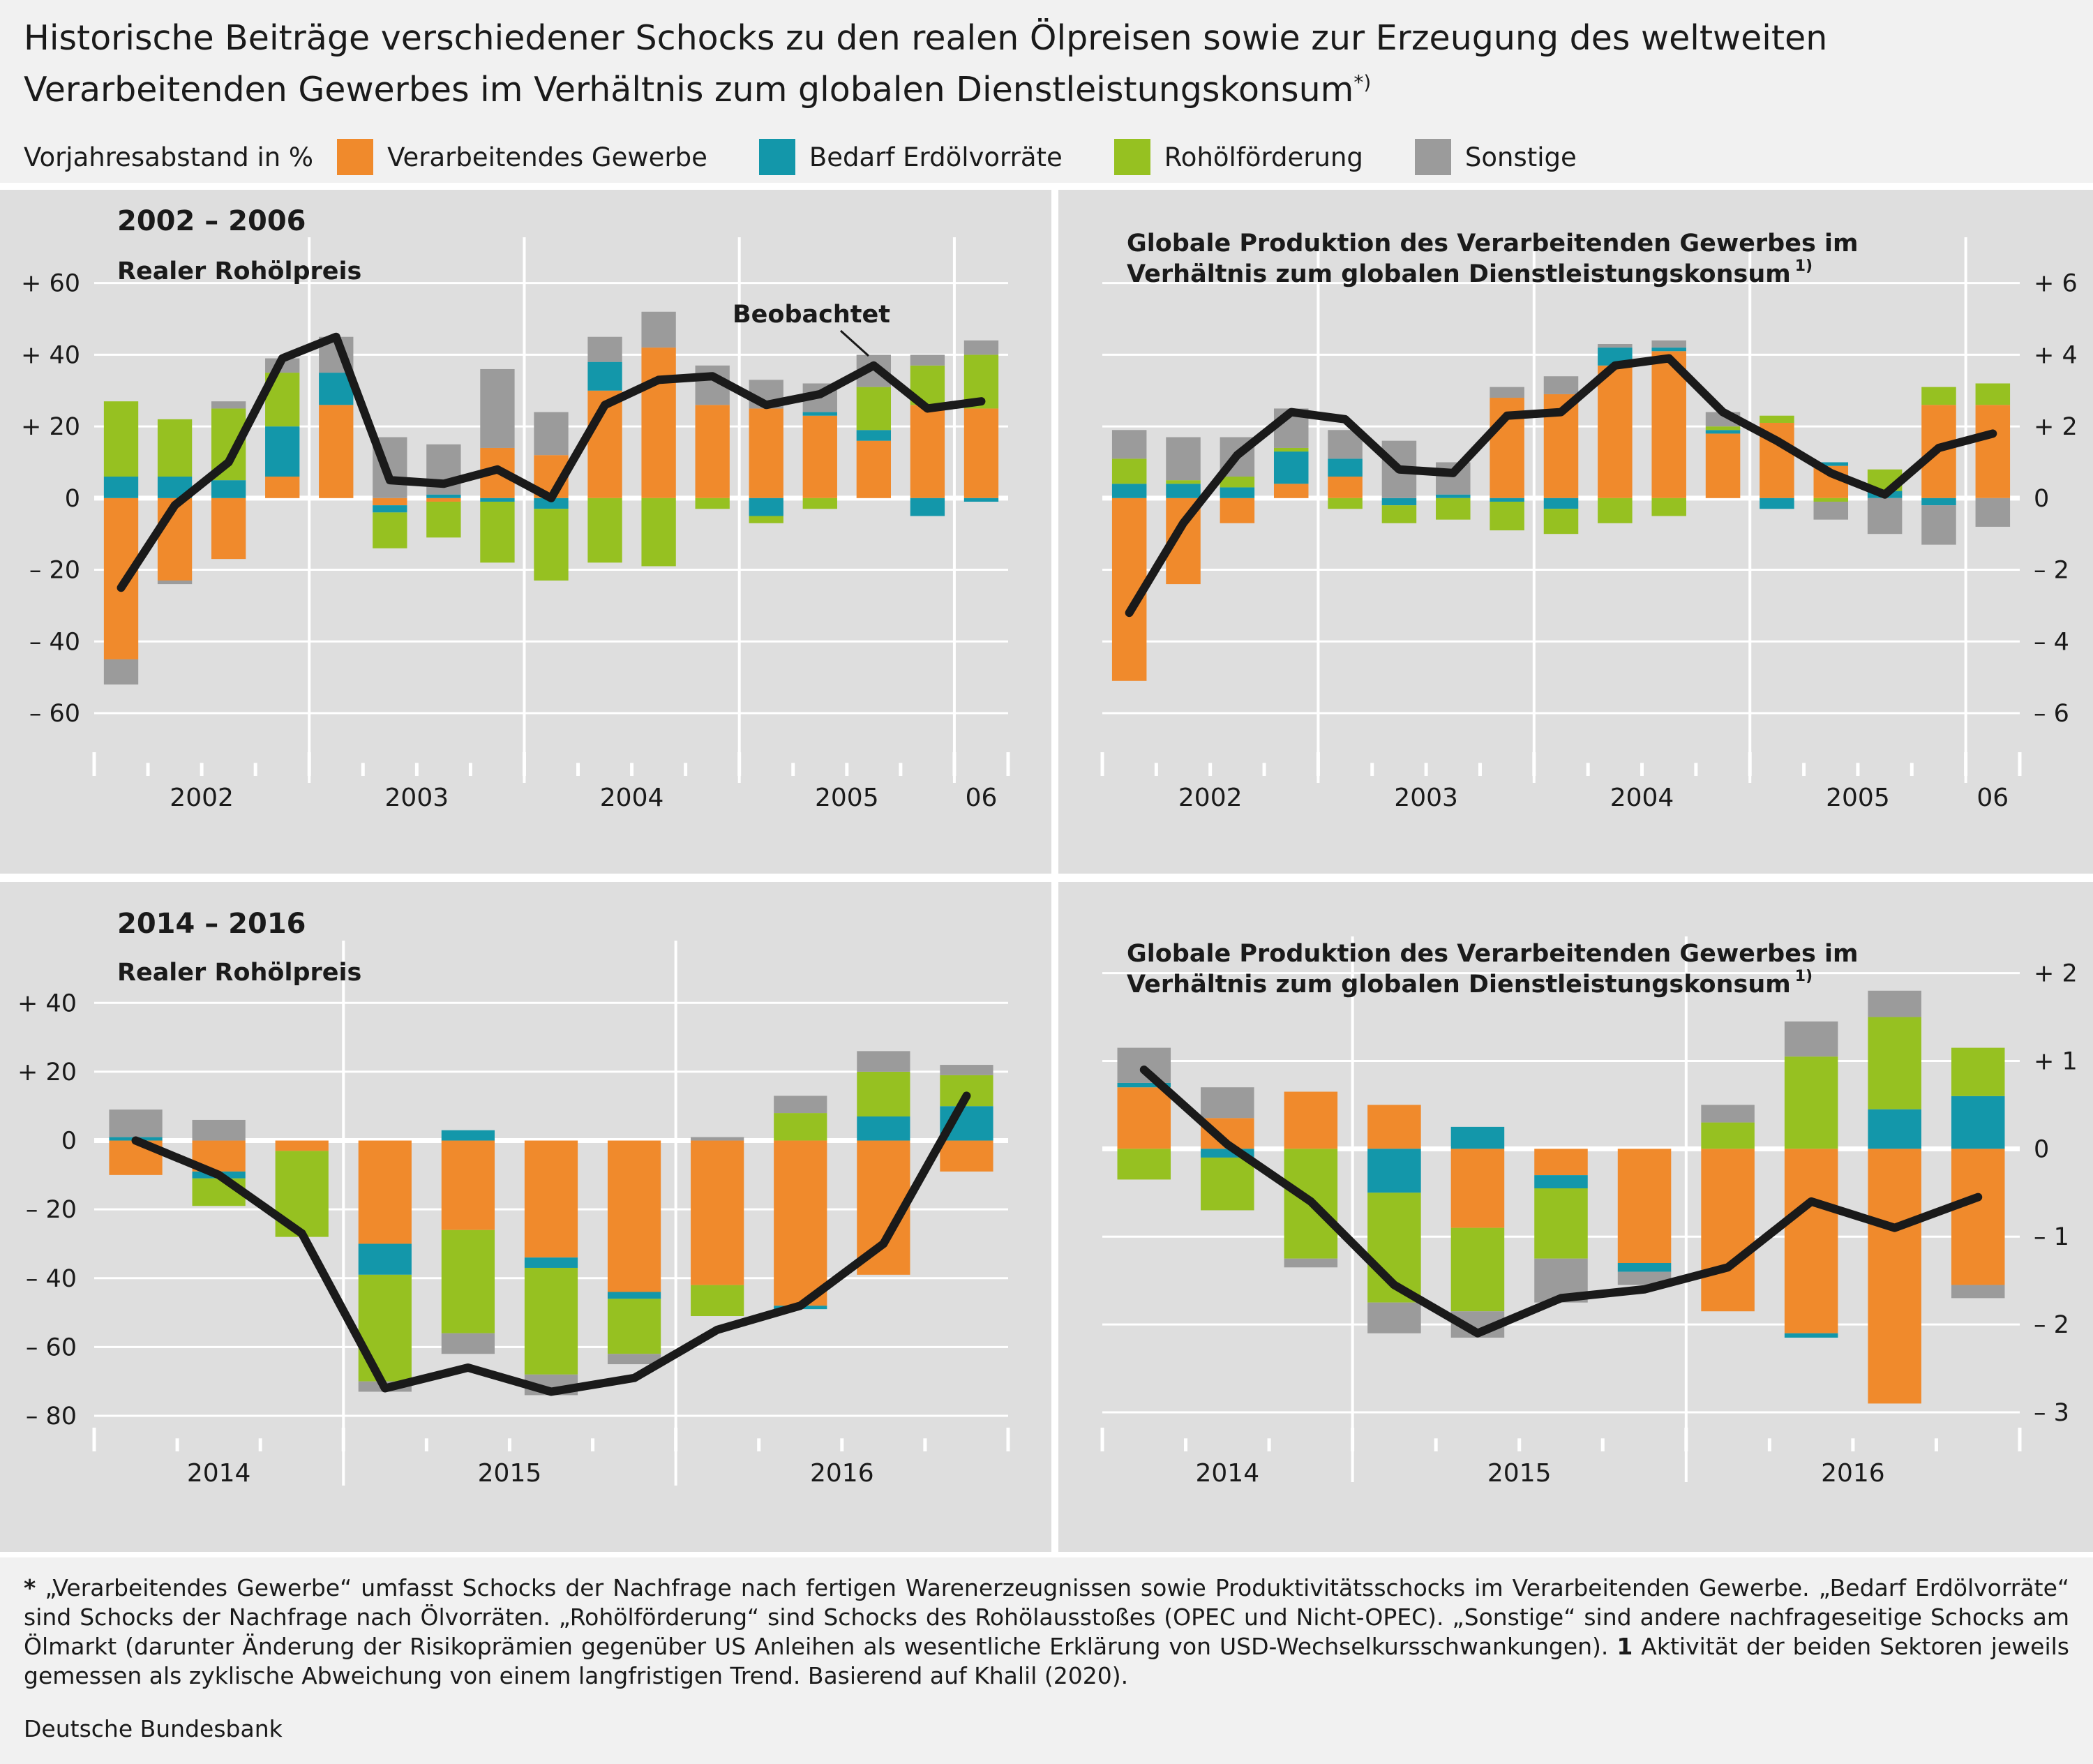 The height and width of the screenshot is (1764, 2093). What do you see at coordinates (54, 571) in the screenshot?
I see `oil-2002-ytick-label: – 20` at bounding box center [54, 571].